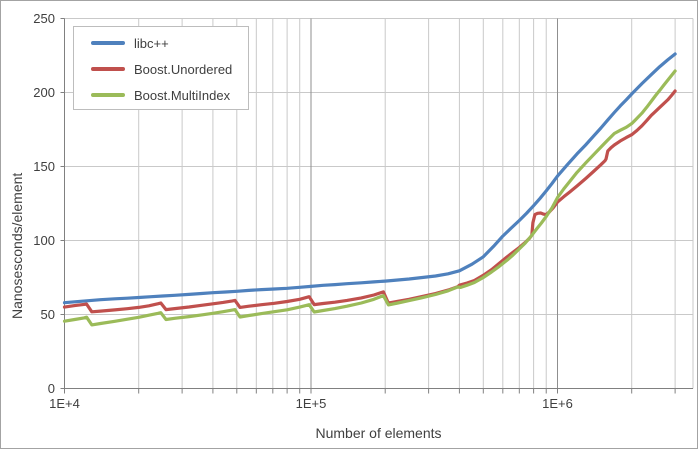 The width and height of the screenshot is (698, 449). What do you see at coordinates (17, 245) in the screenshot?
I see `y-axis-title: Nanosesconds/element` at bounding box center [17, 245].